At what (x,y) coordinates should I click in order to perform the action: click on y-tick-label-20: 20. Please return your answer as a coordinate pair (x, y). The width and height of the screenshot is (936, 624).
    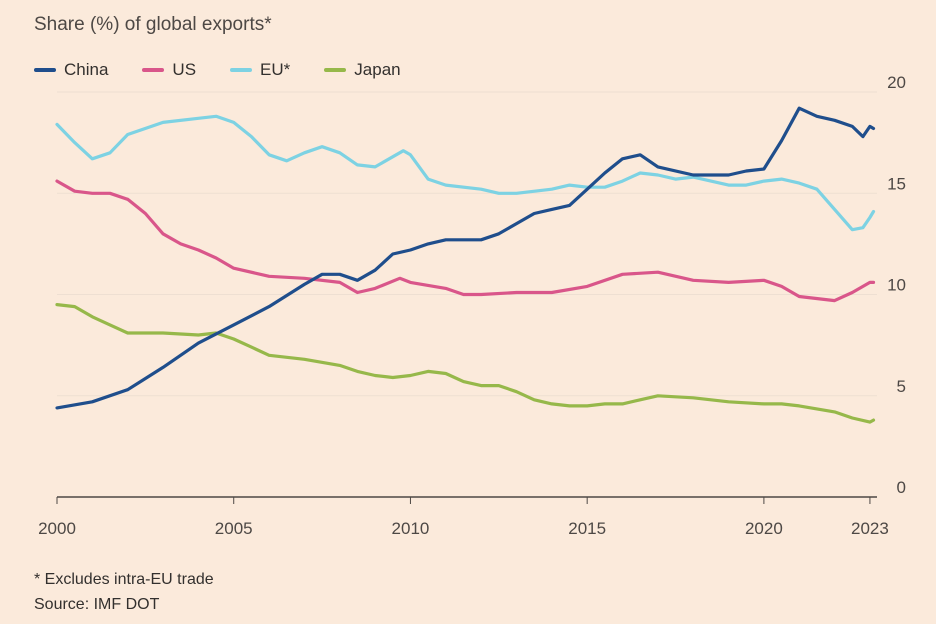
    Looking at the image, I should click on (896, 82).